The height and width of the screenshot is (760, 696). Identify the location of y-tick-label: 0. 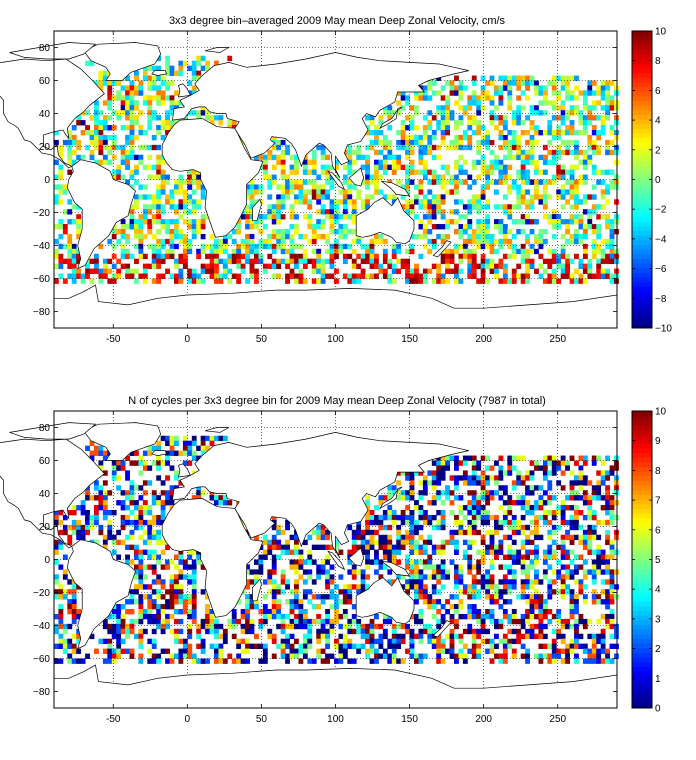
(47, 560).